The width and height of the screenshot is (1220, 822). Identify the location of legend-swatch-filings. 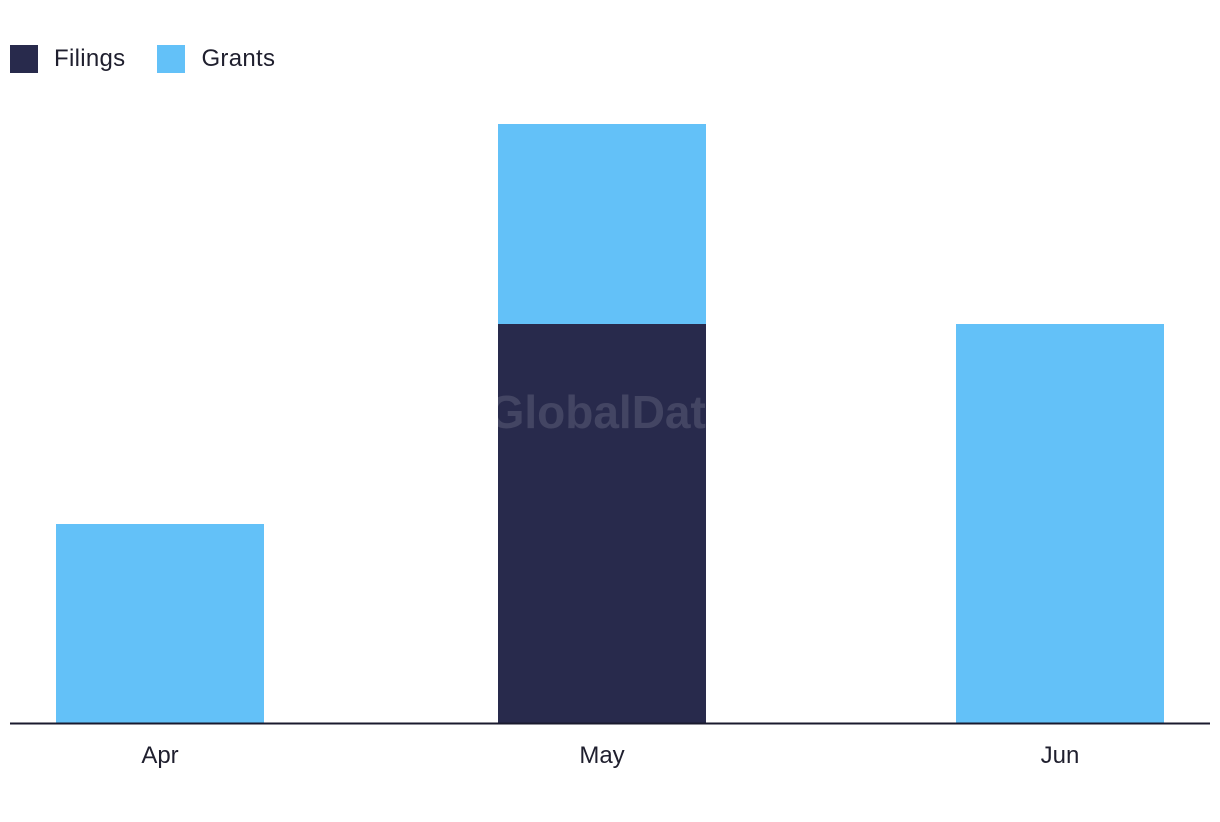
(24, 59).